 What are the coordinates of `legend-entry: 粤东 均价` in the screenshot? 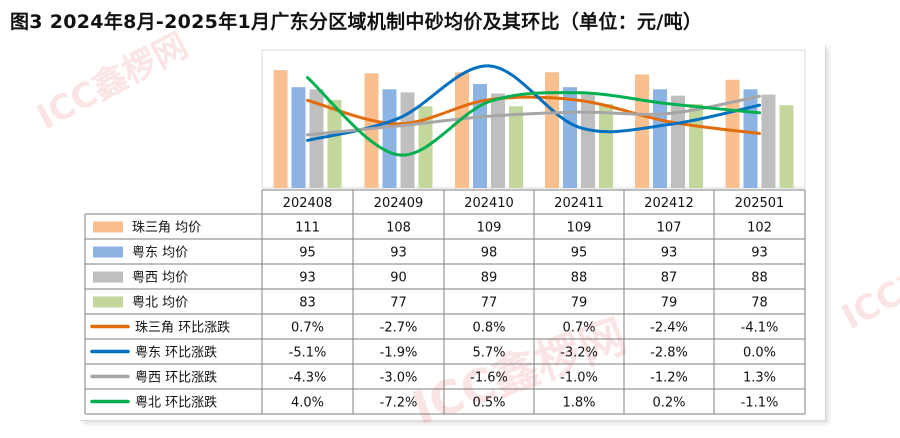 It's located at (160, 253).